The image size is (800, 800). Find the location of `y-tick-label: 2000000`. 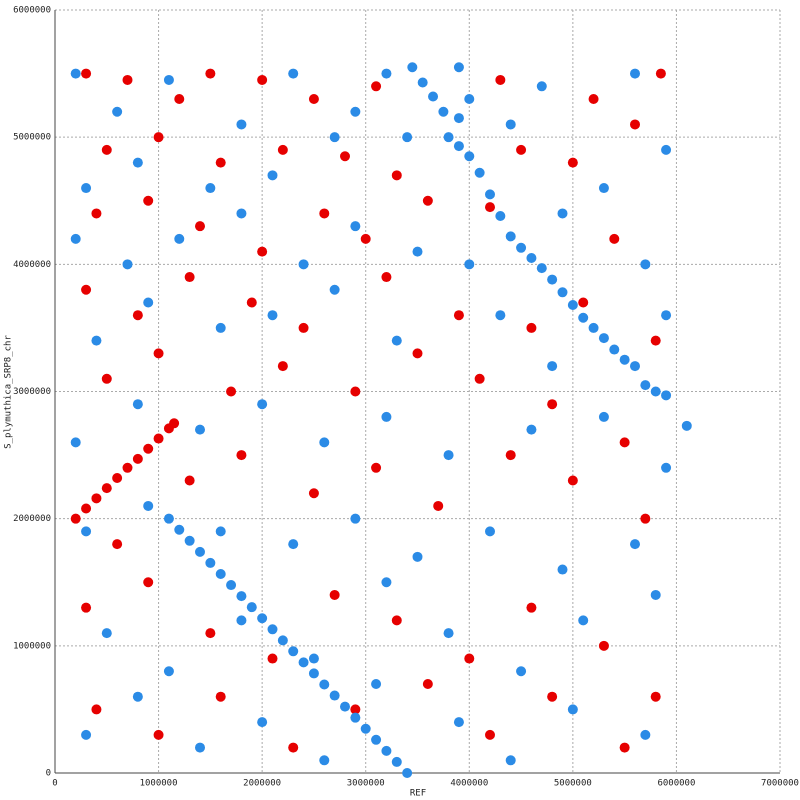

y-tick-label: 2000000 is located at coordinates (32, 519).